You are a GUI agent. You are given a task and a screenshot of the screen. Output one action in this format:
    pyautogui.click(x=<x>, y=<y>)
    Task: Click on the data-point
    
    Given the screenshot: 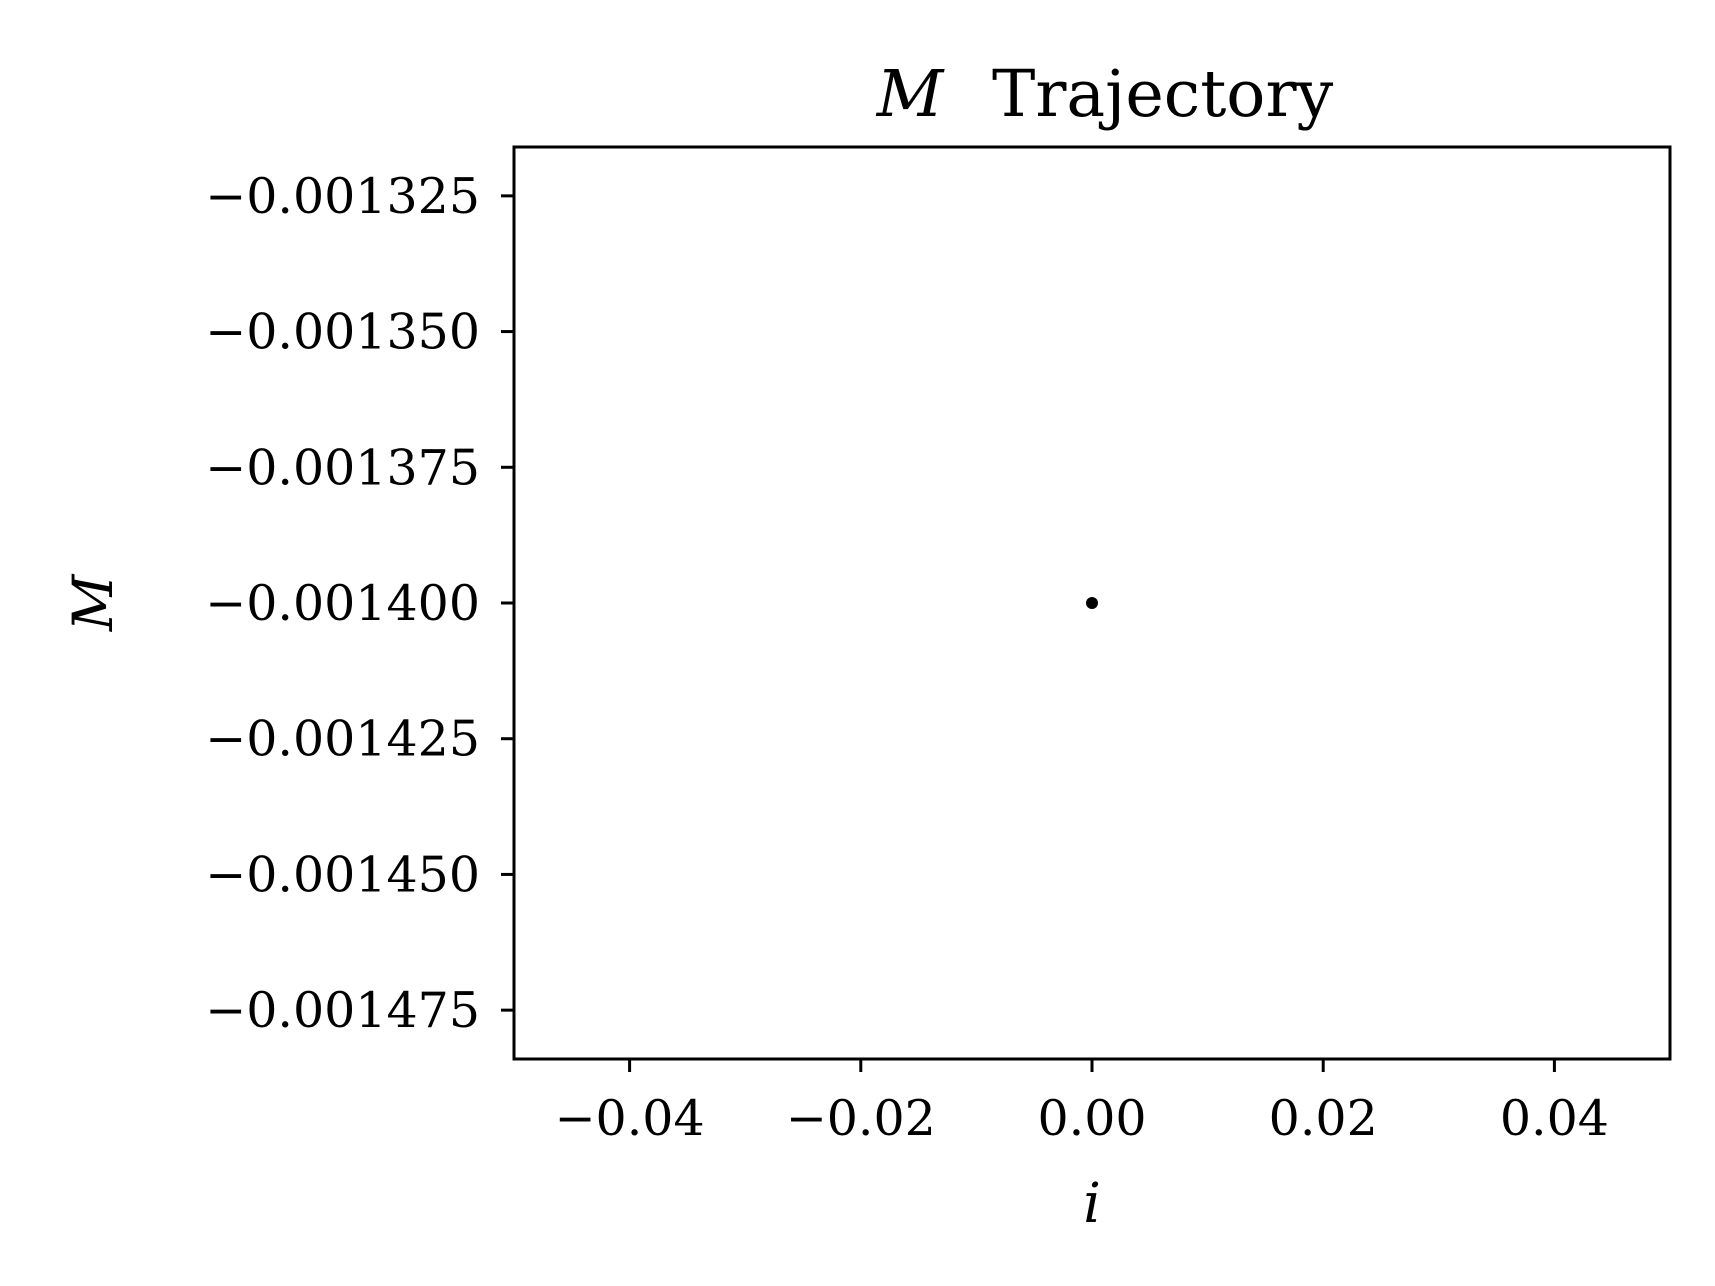 What is the action you would take?
    pyautogui.click(x=1092, y=603)
    